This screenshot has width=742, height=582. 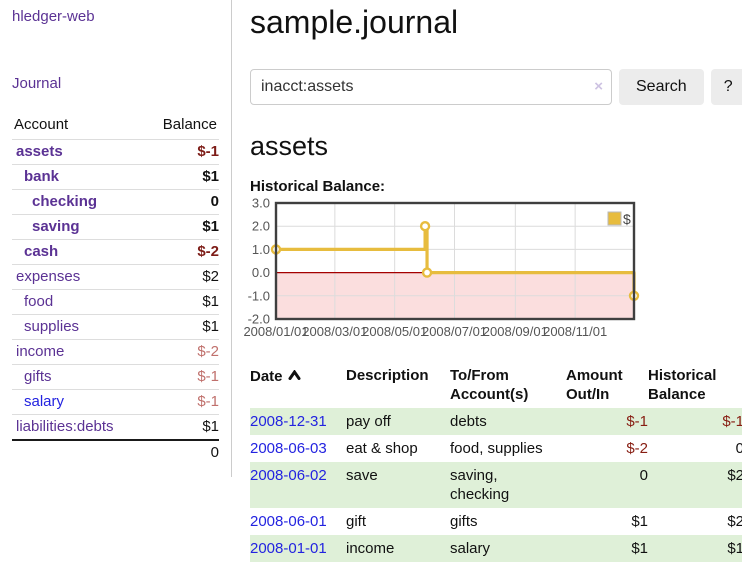 What do you see at coordinates (489, 385) in the screenshot?
I see `column-header-accounts: To/From Account(s)` at bounding box center [489, 385].